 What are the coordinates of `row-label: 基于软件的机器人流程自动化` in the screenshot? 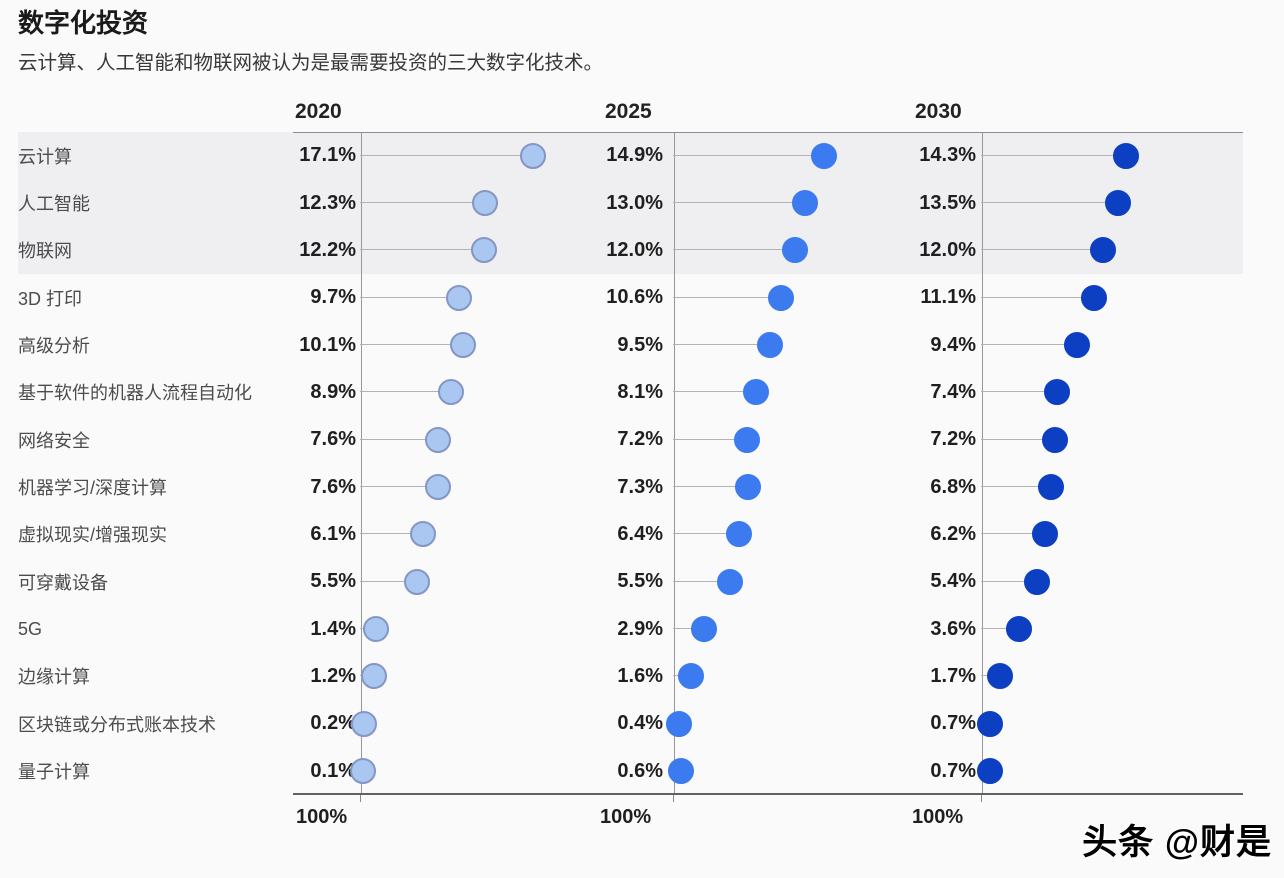 It's located at (135, 393).